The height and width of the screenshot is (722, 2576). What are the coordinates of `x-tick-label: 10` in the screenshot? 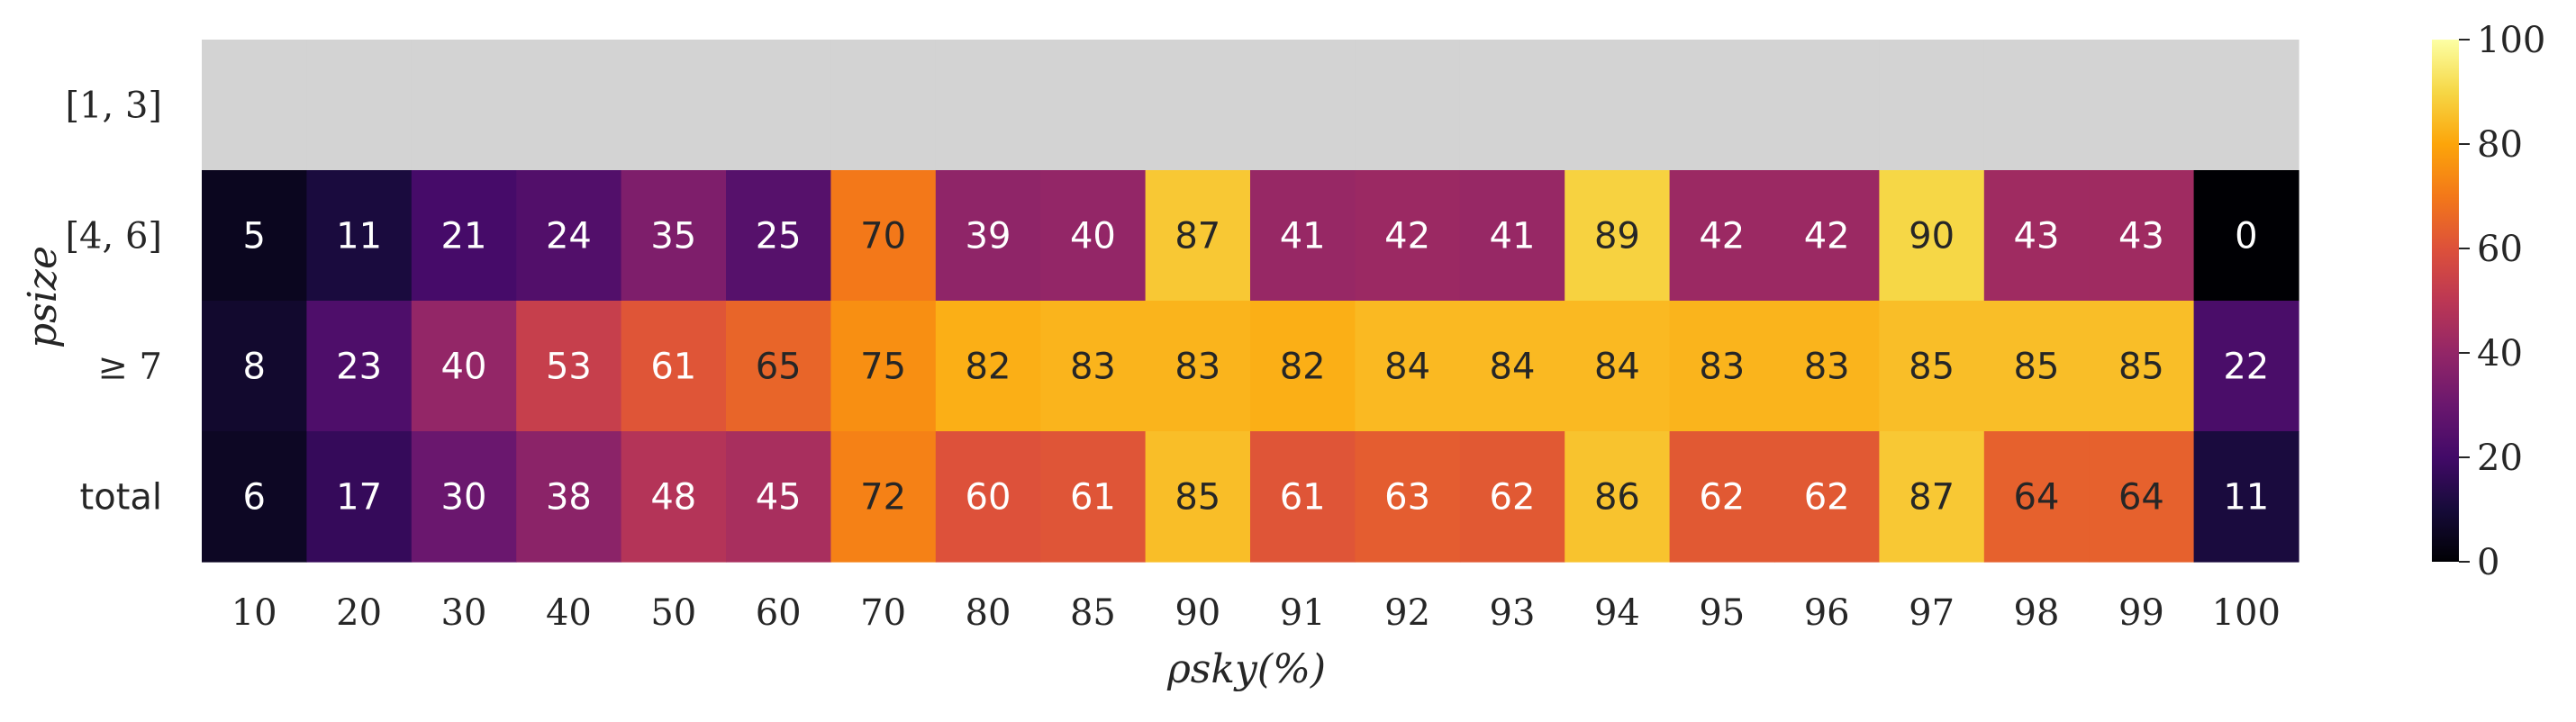 It's located at (254, 613).